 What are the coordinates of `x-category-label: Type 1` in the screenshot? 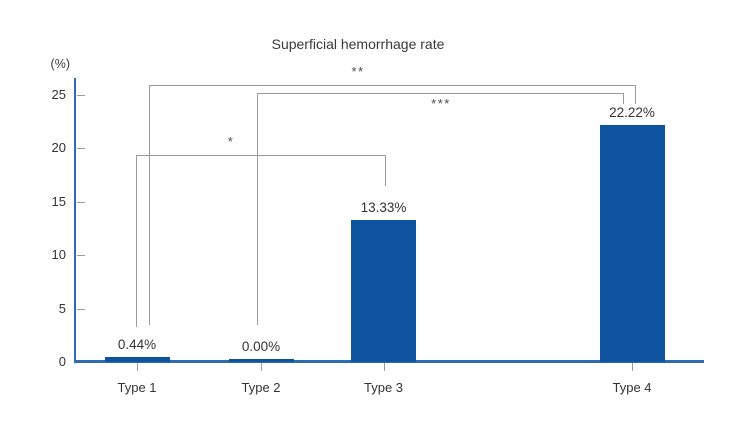 It's located at (137, 387).